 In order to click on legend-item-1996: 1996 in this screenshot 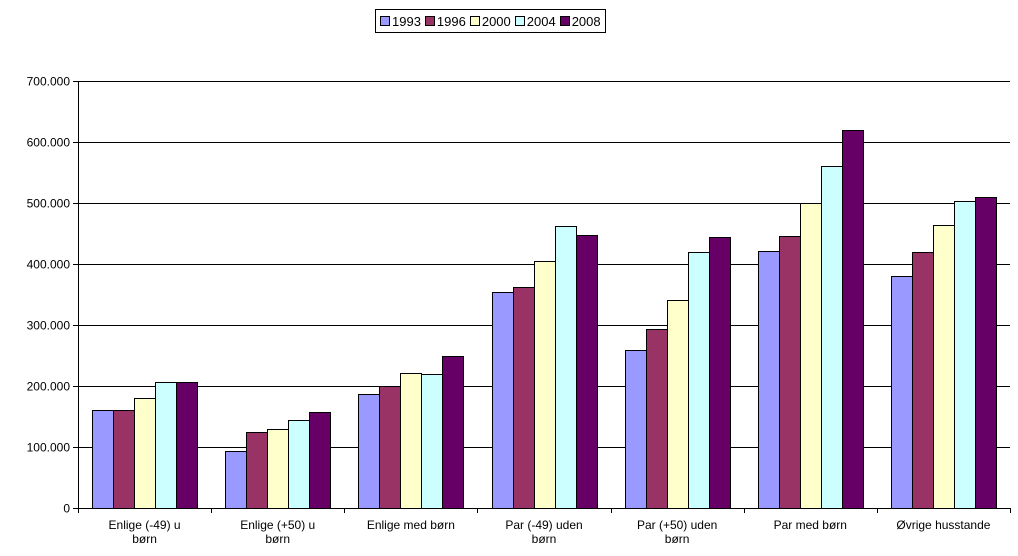, I will do `click(445, 21)`.